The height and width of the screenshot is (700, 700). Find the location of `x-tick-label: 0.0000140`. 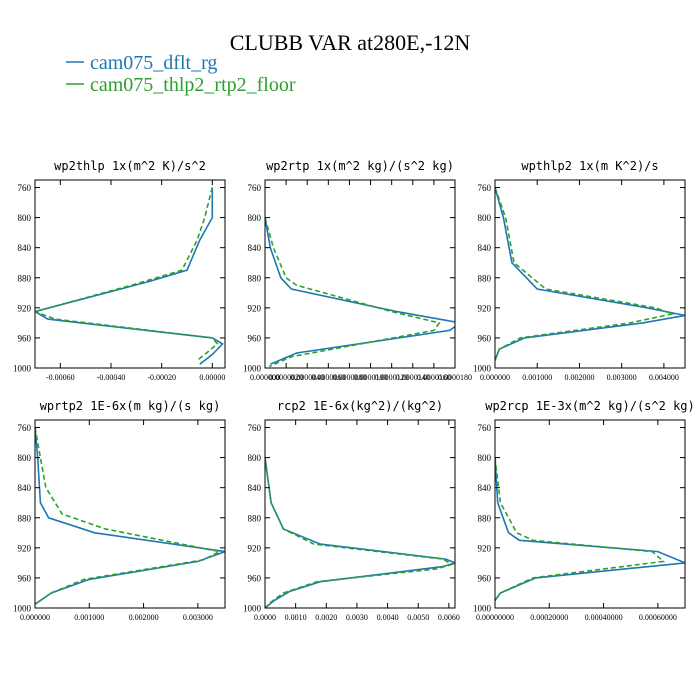

x-tick-label: 0.0000140 is located at coordinates (413, 377).